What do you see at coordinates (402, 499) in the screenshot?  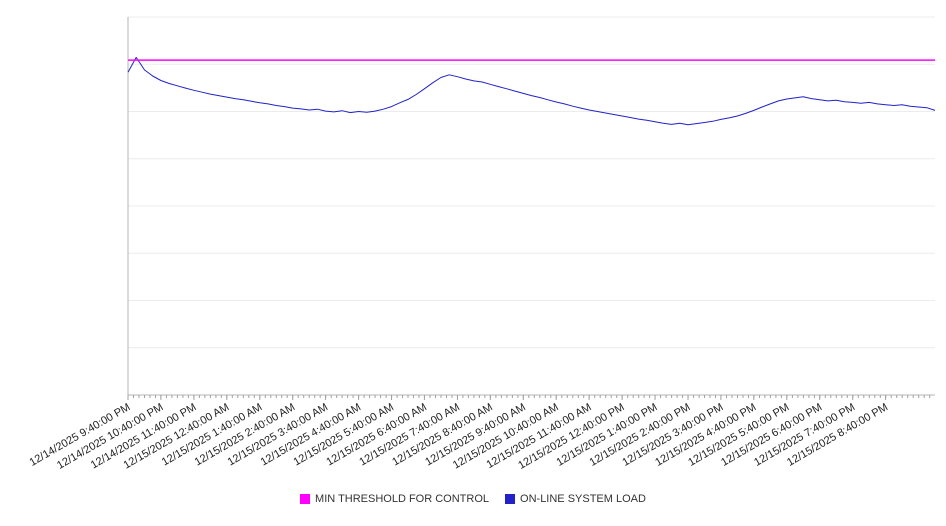 I see `legend-label-min-threshold: MIN THRESHOLD FOR CONTROL` at bounding box center [402, 499].